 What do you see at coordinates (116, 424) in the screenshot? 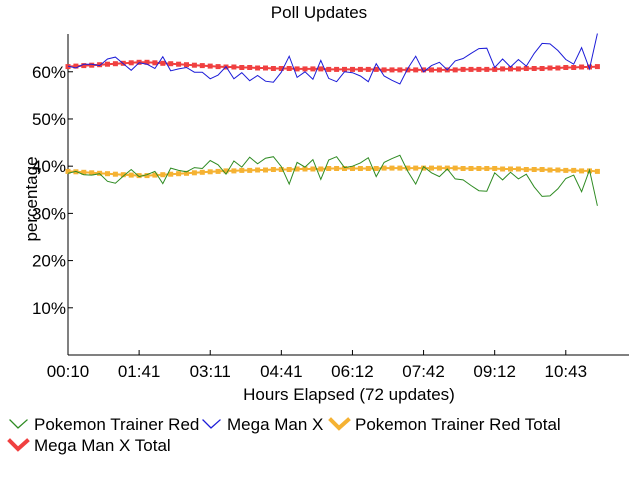
I see `legend-label: Pokemon Trainer Red` at bounding box center [116, 424].